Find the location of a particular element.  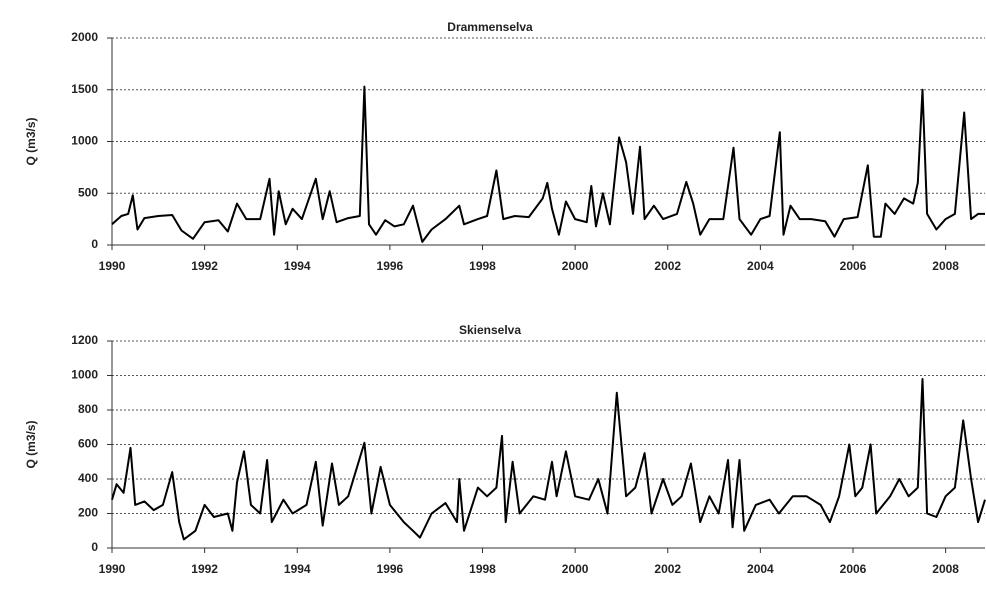

y-tick-label: 400 is located at coordinates (88, 478).